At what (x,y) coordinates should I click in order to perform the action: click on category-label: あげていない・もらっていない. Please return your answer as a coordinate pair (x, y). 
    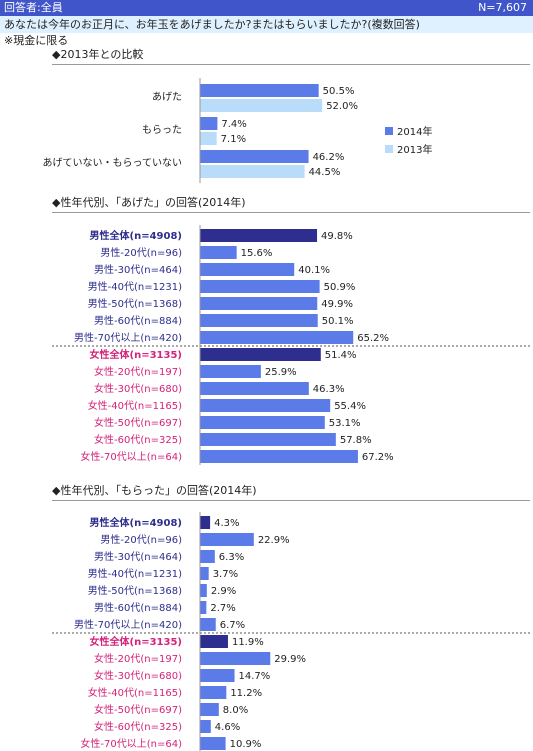
    Looking at the image, I should click on (113, 163).